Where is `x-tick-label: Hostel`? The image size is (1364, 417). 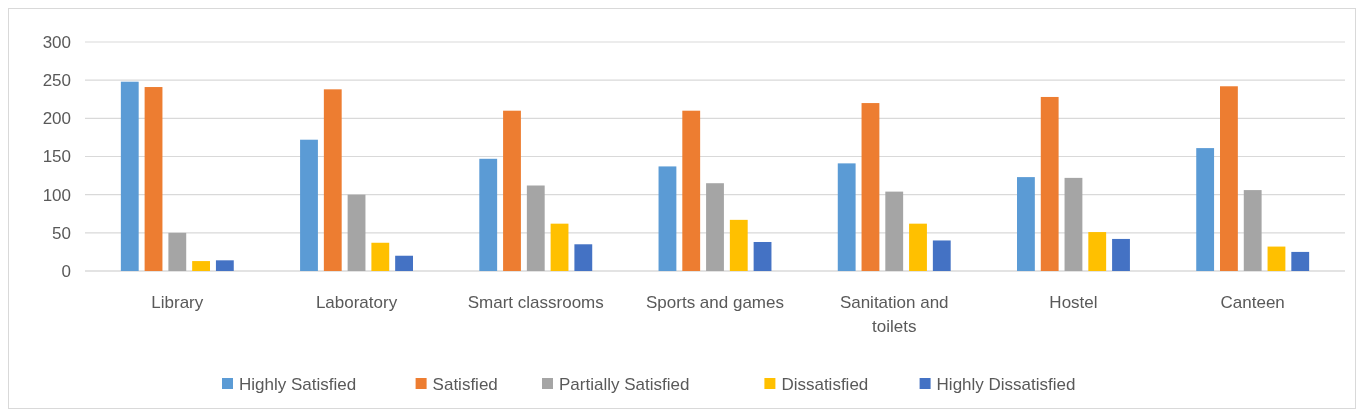
x-tick-label: Hostel is located at coordinates (1073, 302).